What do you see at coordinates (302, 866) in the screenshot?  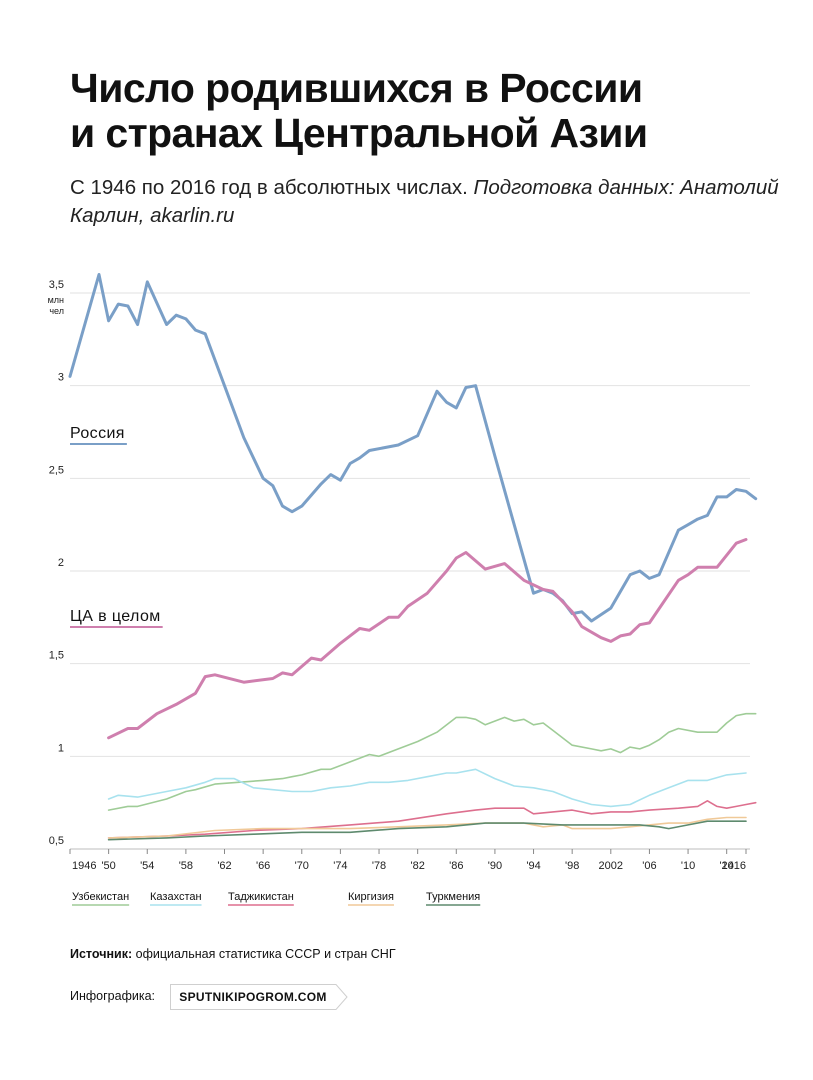 I see `x-tick-label: '70` at bounding box center [302, 866].